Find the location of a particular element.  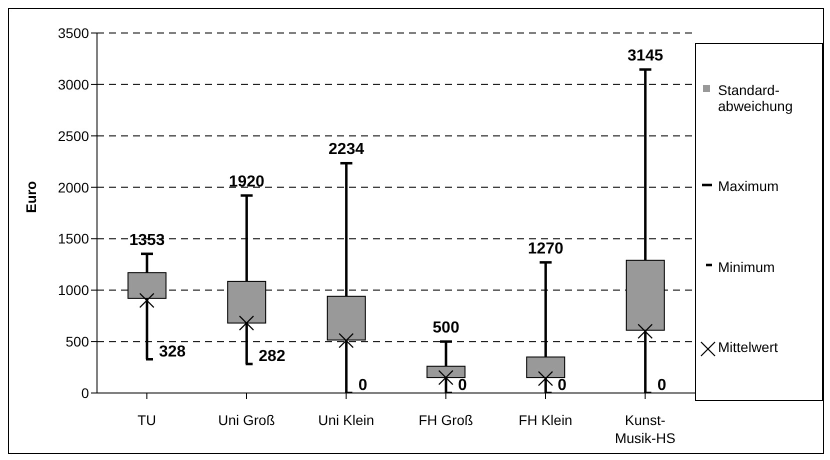

annotation: 3145 is located at coordinates (646, 56).